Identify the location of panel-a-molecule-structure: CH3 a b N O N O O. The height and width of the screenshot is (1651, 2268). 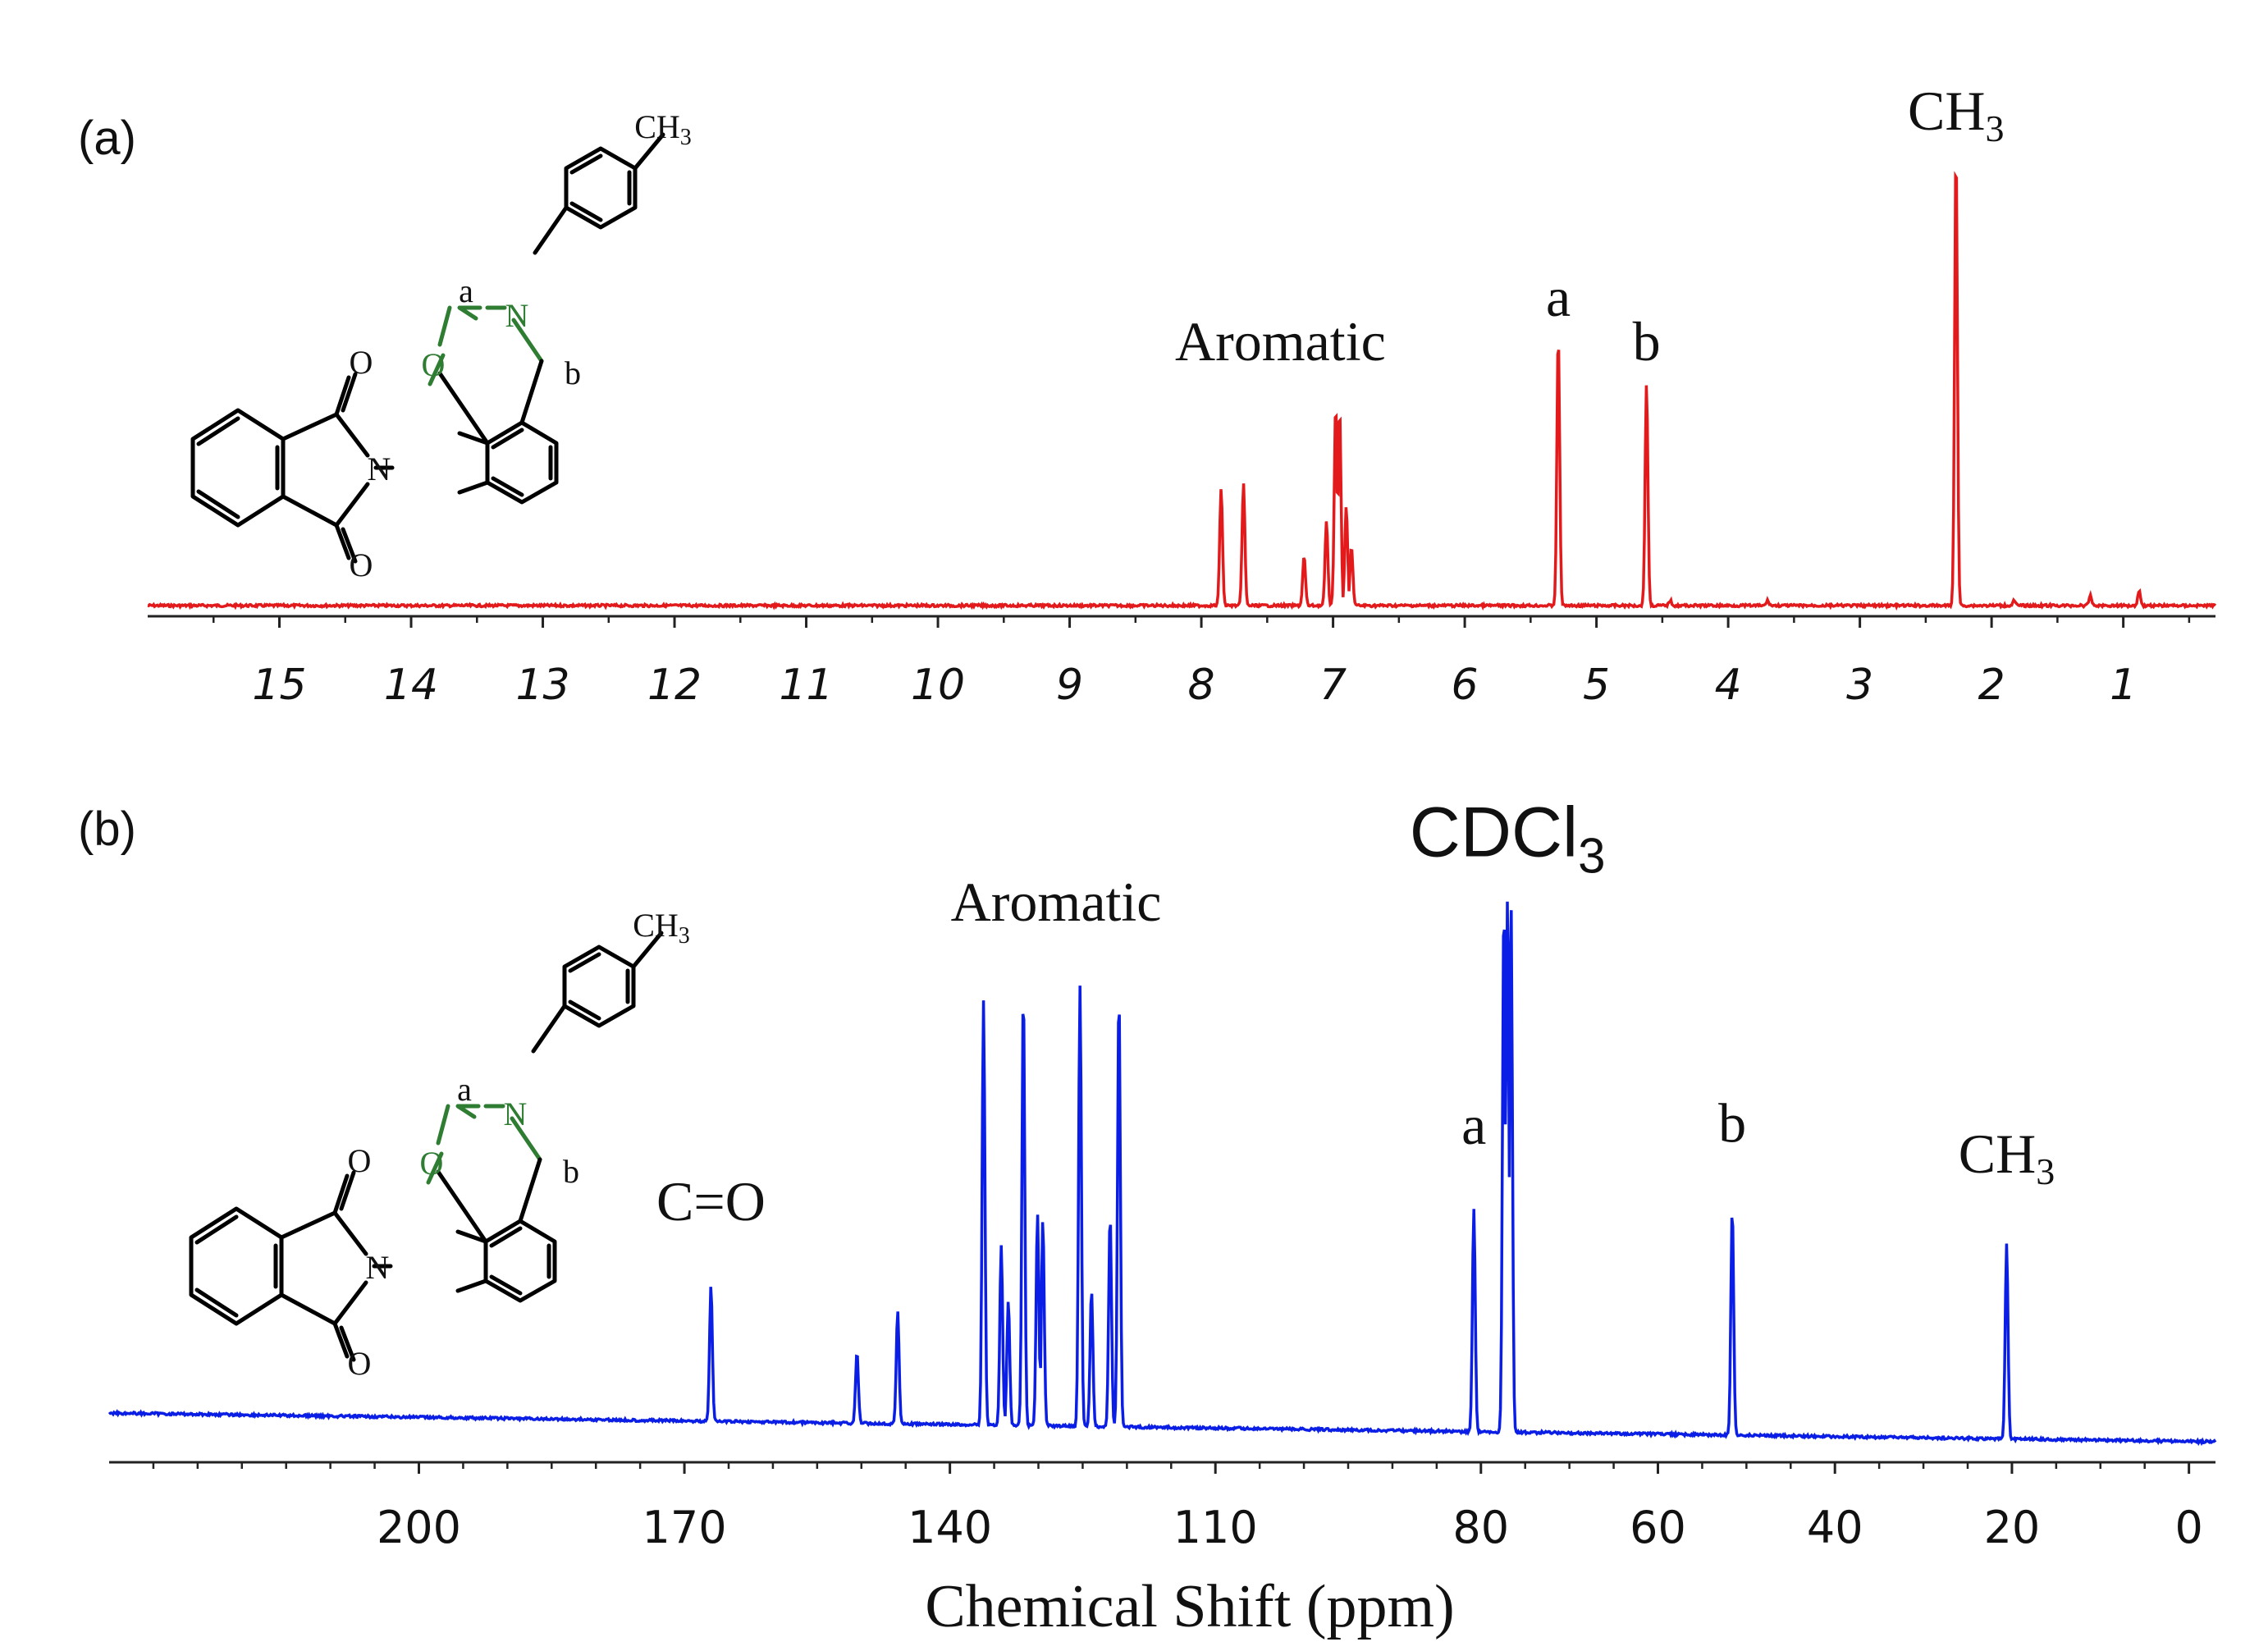
(441, 345).